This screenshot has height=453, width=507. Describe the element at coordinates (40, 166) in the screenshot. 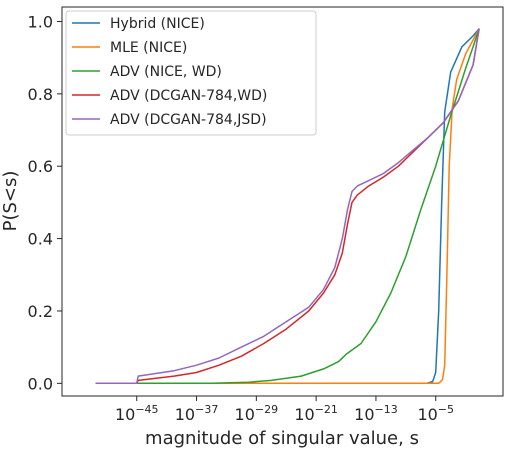

I see `y-tick-label: 0.6` at that location.